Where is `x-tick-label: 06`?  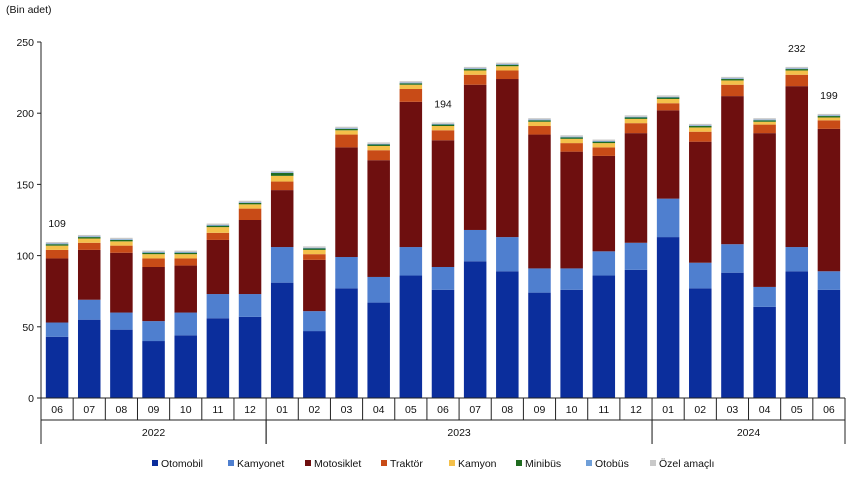 x-tick-label: 06 is located at coordinates (443, 410).